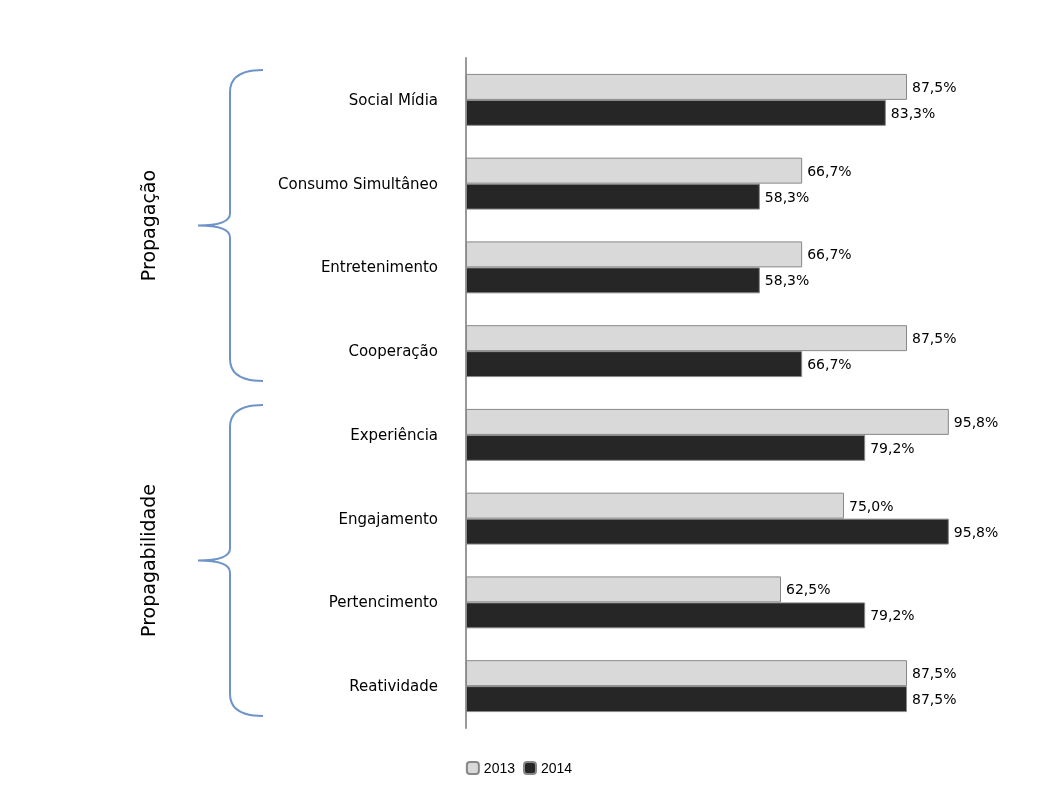  What do you see at coordinates (393, 99) in the screenshot?
I see `y-tick-label: Social Mídia` at bounding box center [393, 99].